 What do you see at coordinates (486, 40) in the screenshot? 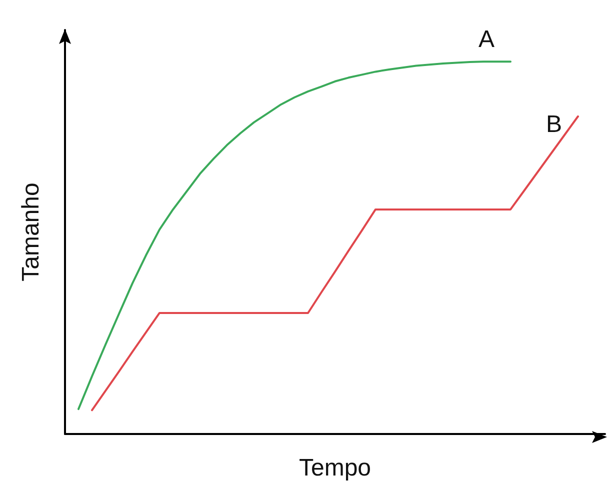
I see `series-label: A` at bounding box center [486, 40].